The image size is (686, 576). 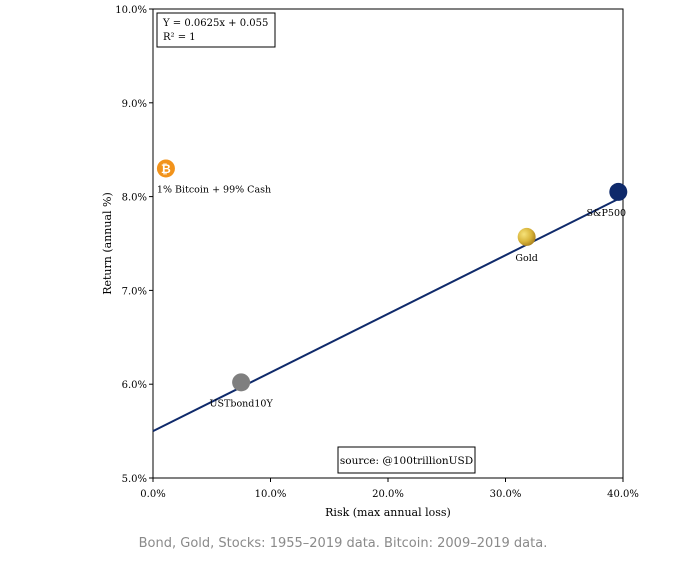 I want to click on bitcoin-glyph: ₿, so click(x=166, y=169).